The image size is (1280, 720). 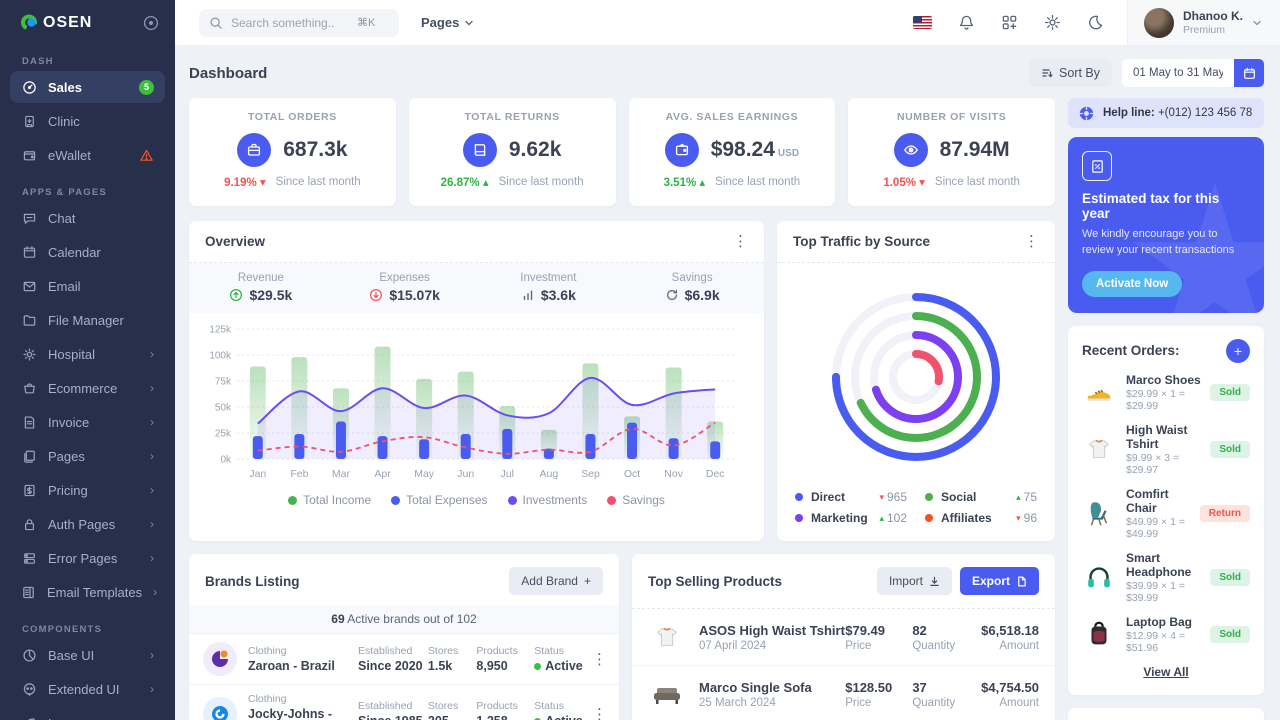 I want to click on user-menu: Dhanoo K. Premium, so click(x=1203, y=22).